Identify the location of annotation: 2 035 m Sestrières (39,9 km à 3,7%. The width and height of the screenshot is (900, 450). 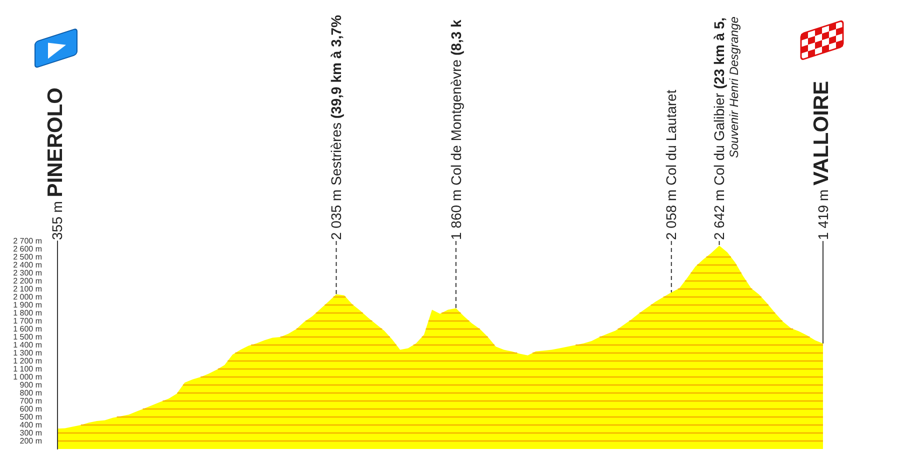
(336, 127).